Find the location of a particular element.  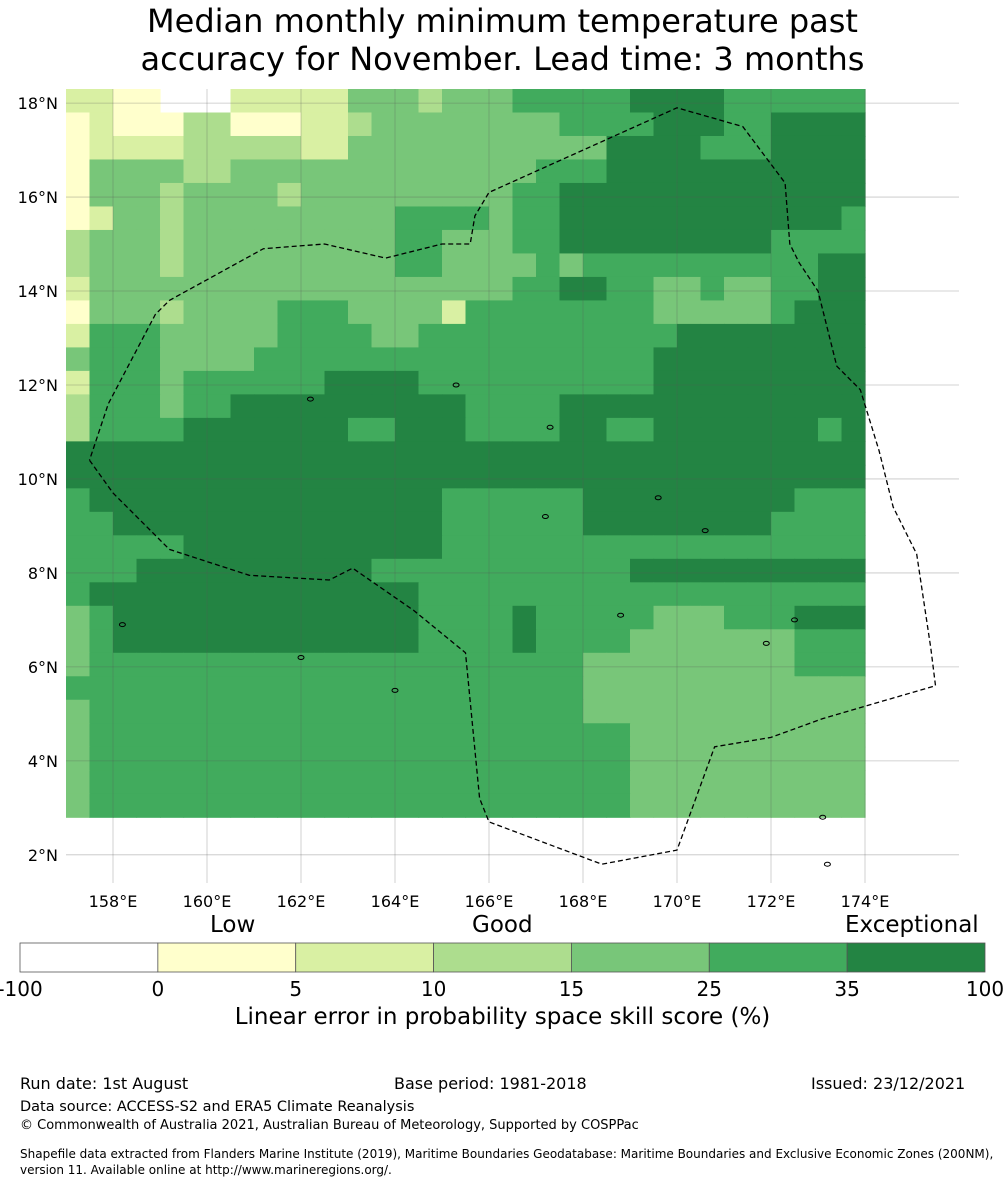

lat-tick-label: 10°N is located at coordinates (38, 479).